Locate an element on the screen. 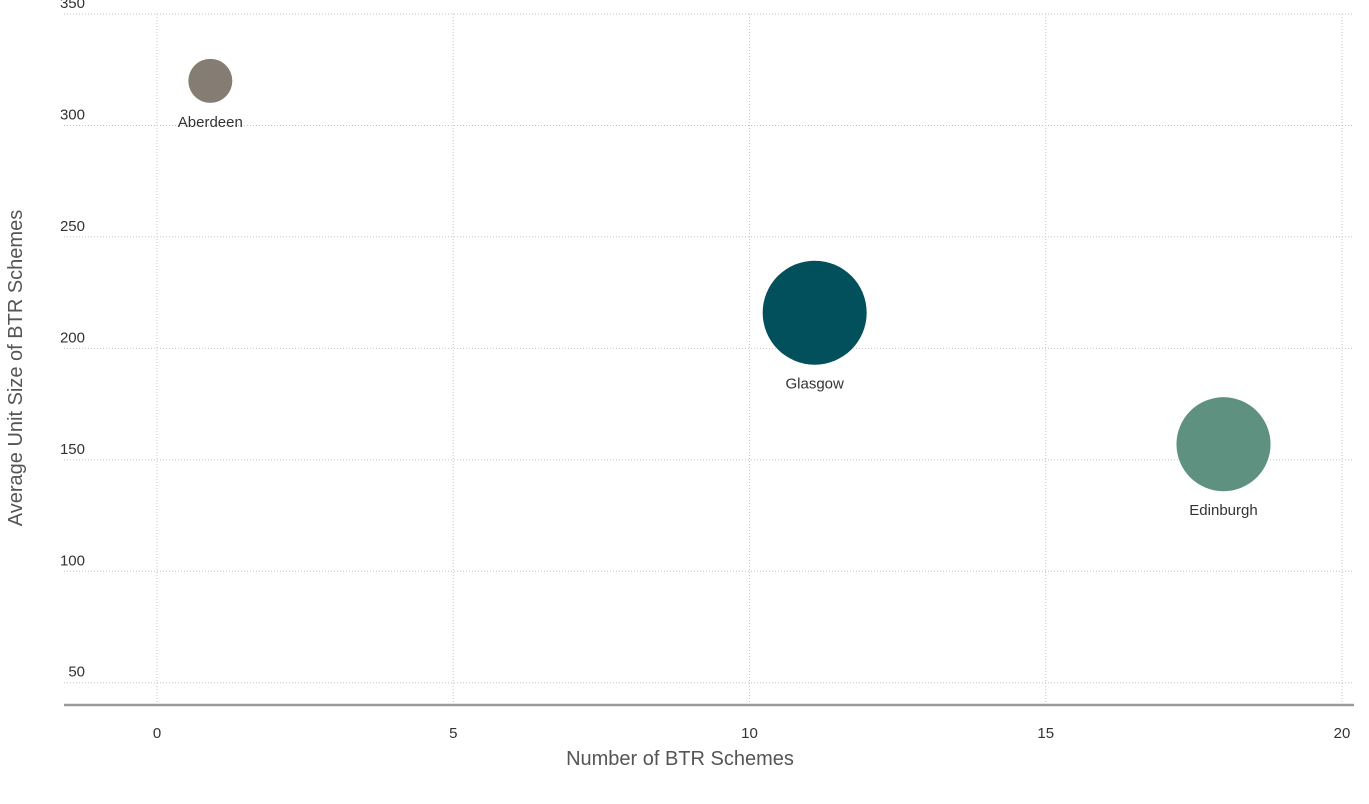 This screenshot has width=1369, height=804. y-tick-label: 300 is located at coordinates (72, 114).